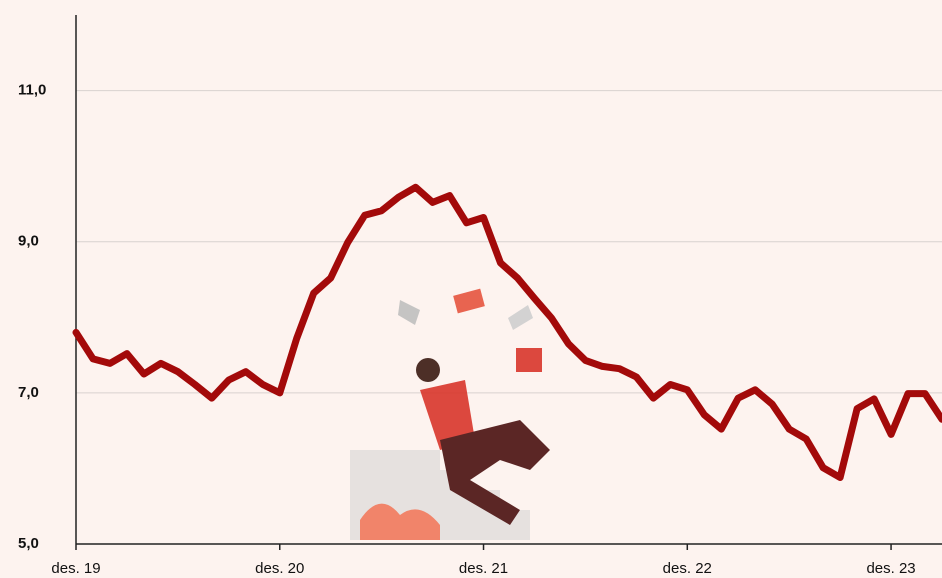 The image size is (942, 578). I want to click on x-tick-label: des. 20, so click(279, 568).